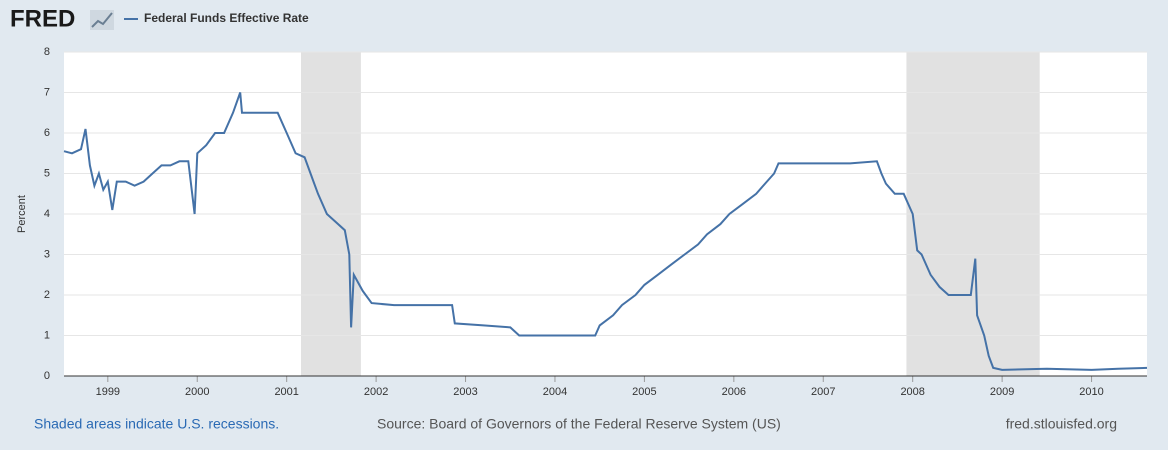 This screenshot has width=1168, height=450. What do you see at coordinates (823, 392) in the screenshot?
I see `x-tick-label: 2007` at bounding box center [823, 392].